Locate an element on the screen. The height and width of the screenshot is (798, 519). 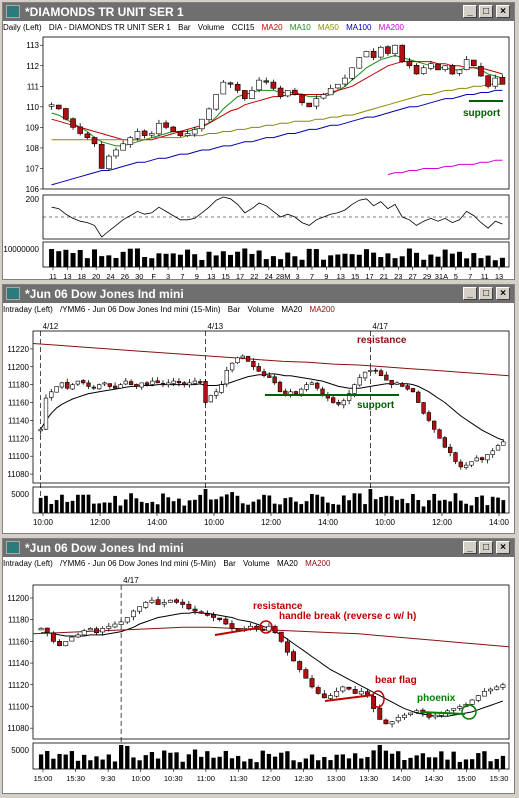
volume-panel-frame is located at coordinates (276, 254).